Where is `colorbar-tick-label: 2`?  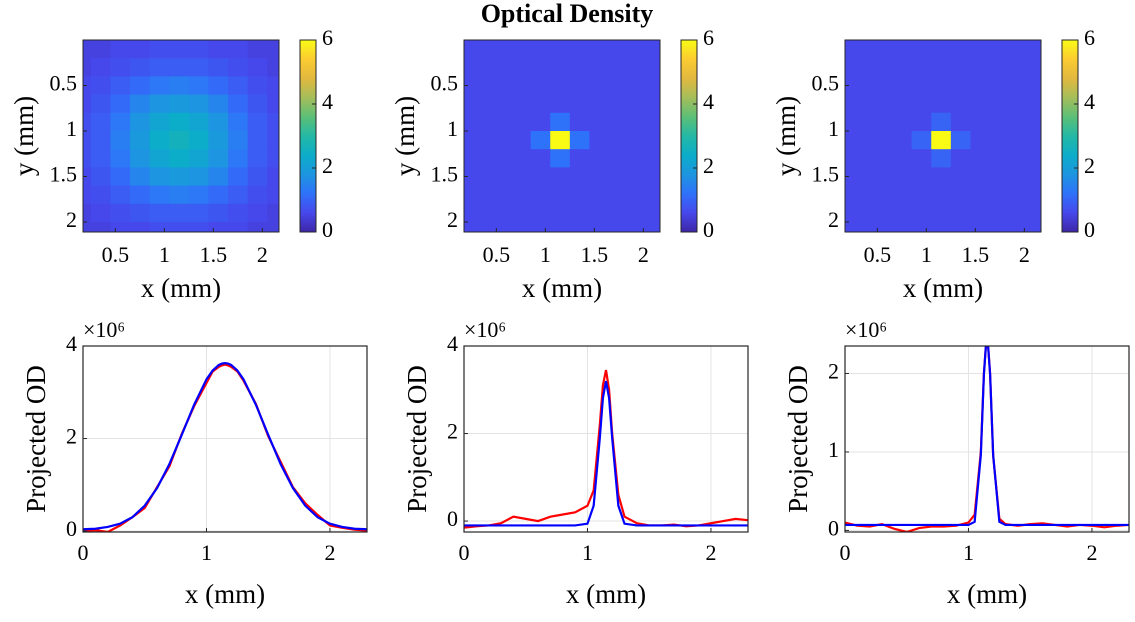 colorbar-tick-label: 2 is located at coordinates (1089, 165).